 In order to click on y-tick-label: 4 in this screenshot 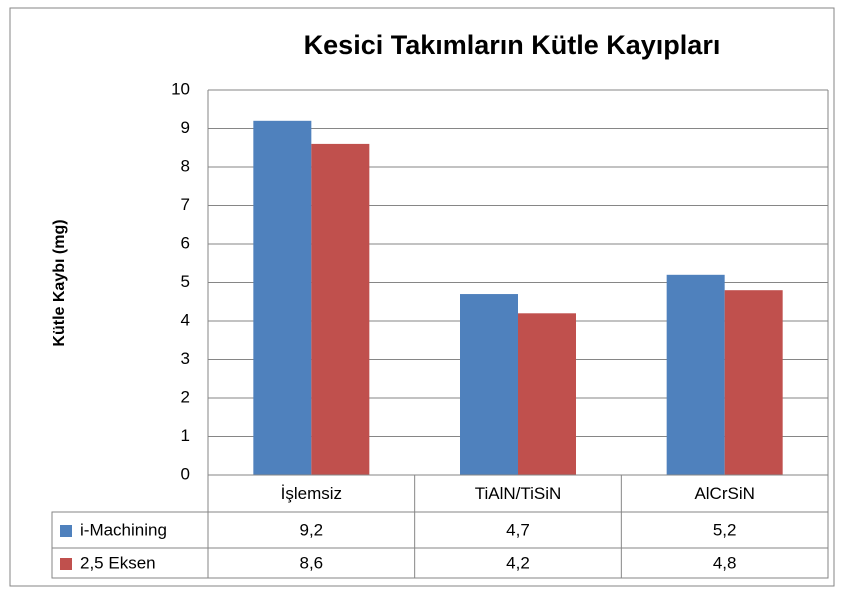, I will do `click(185, 319)`.